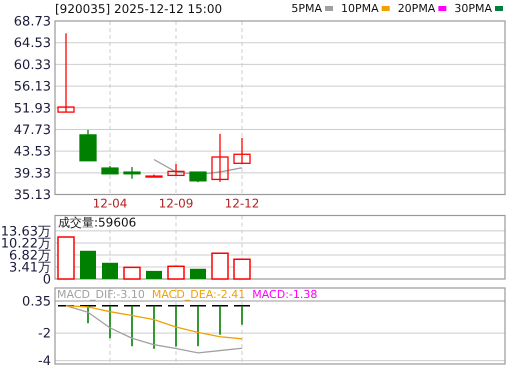 This screenshot has height=365, width=520. Describe the element at coordinates (32, 196) in the screenshot. I see `y-tick-label: 35.13` at that location.